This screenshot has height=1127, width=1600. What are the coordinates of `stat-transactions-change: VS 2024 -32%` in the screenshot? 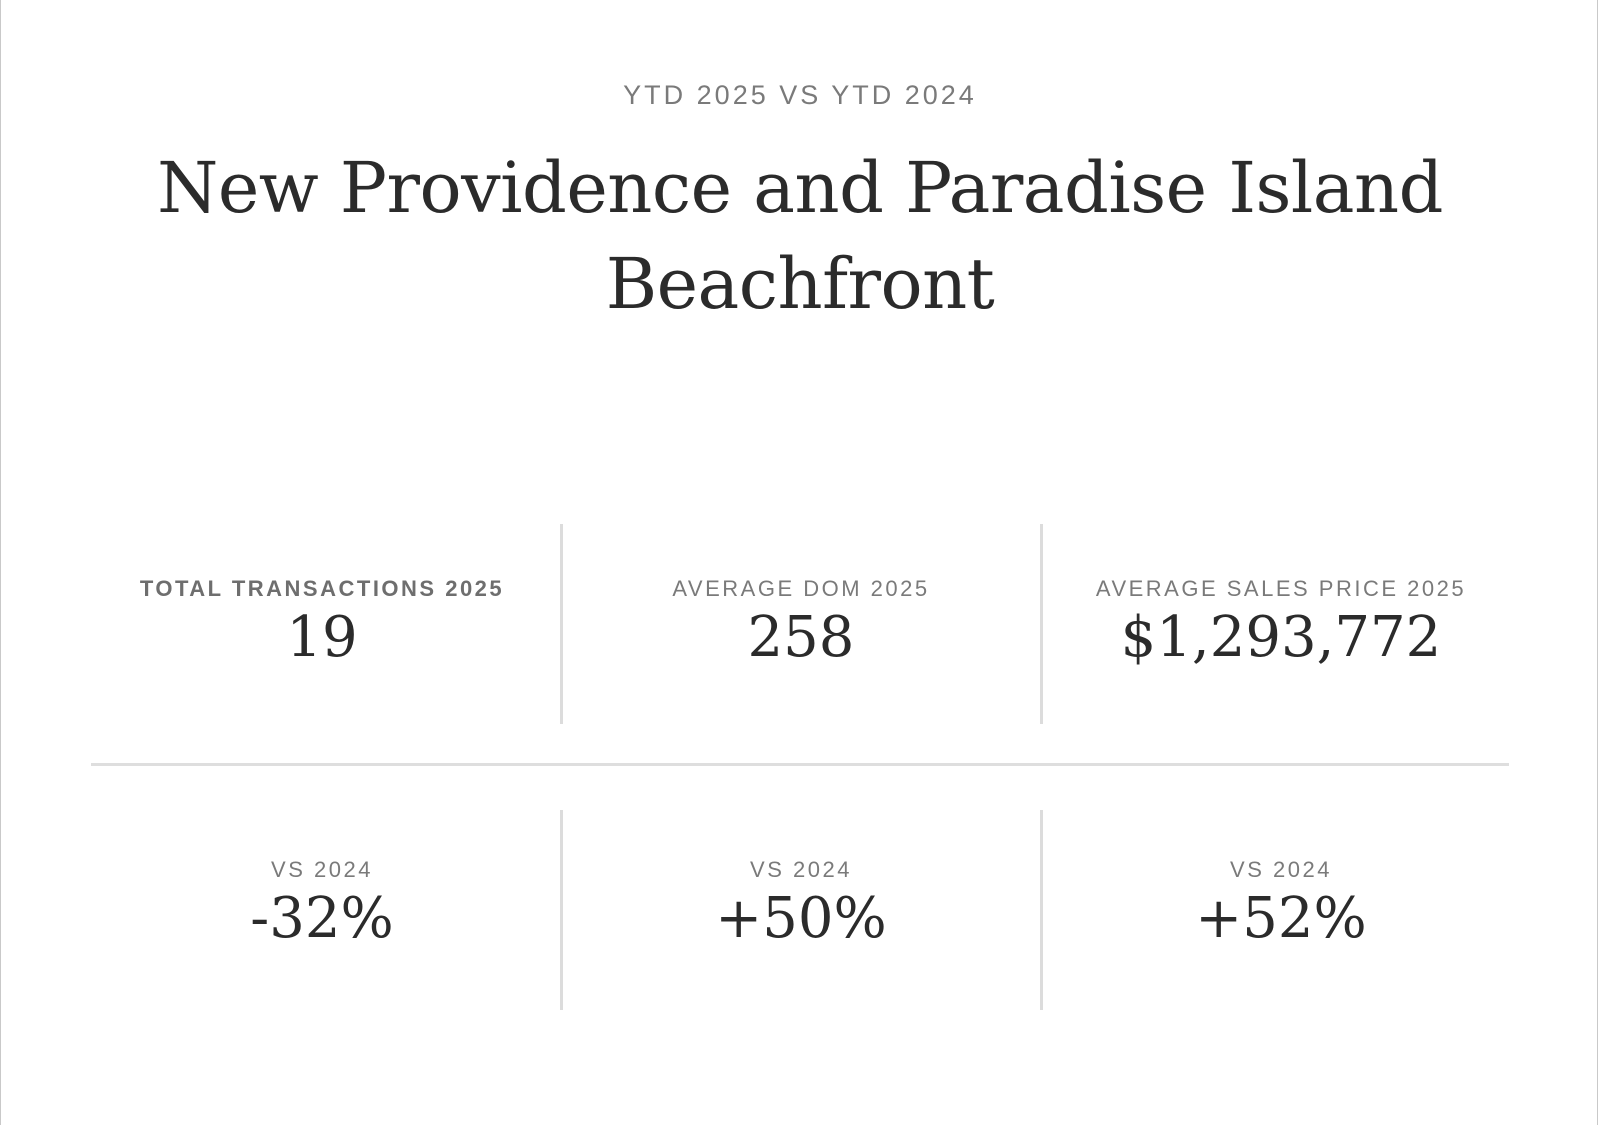 It's located at (322, 904).